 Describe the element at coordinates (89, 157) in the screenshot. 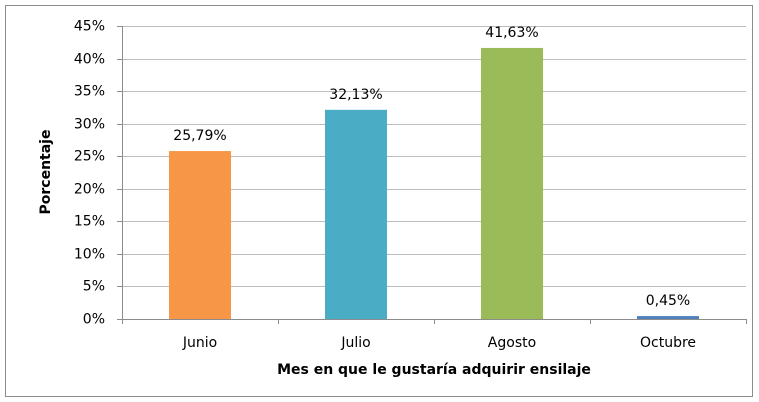

I see `y-tick-label: 25%` at that location.